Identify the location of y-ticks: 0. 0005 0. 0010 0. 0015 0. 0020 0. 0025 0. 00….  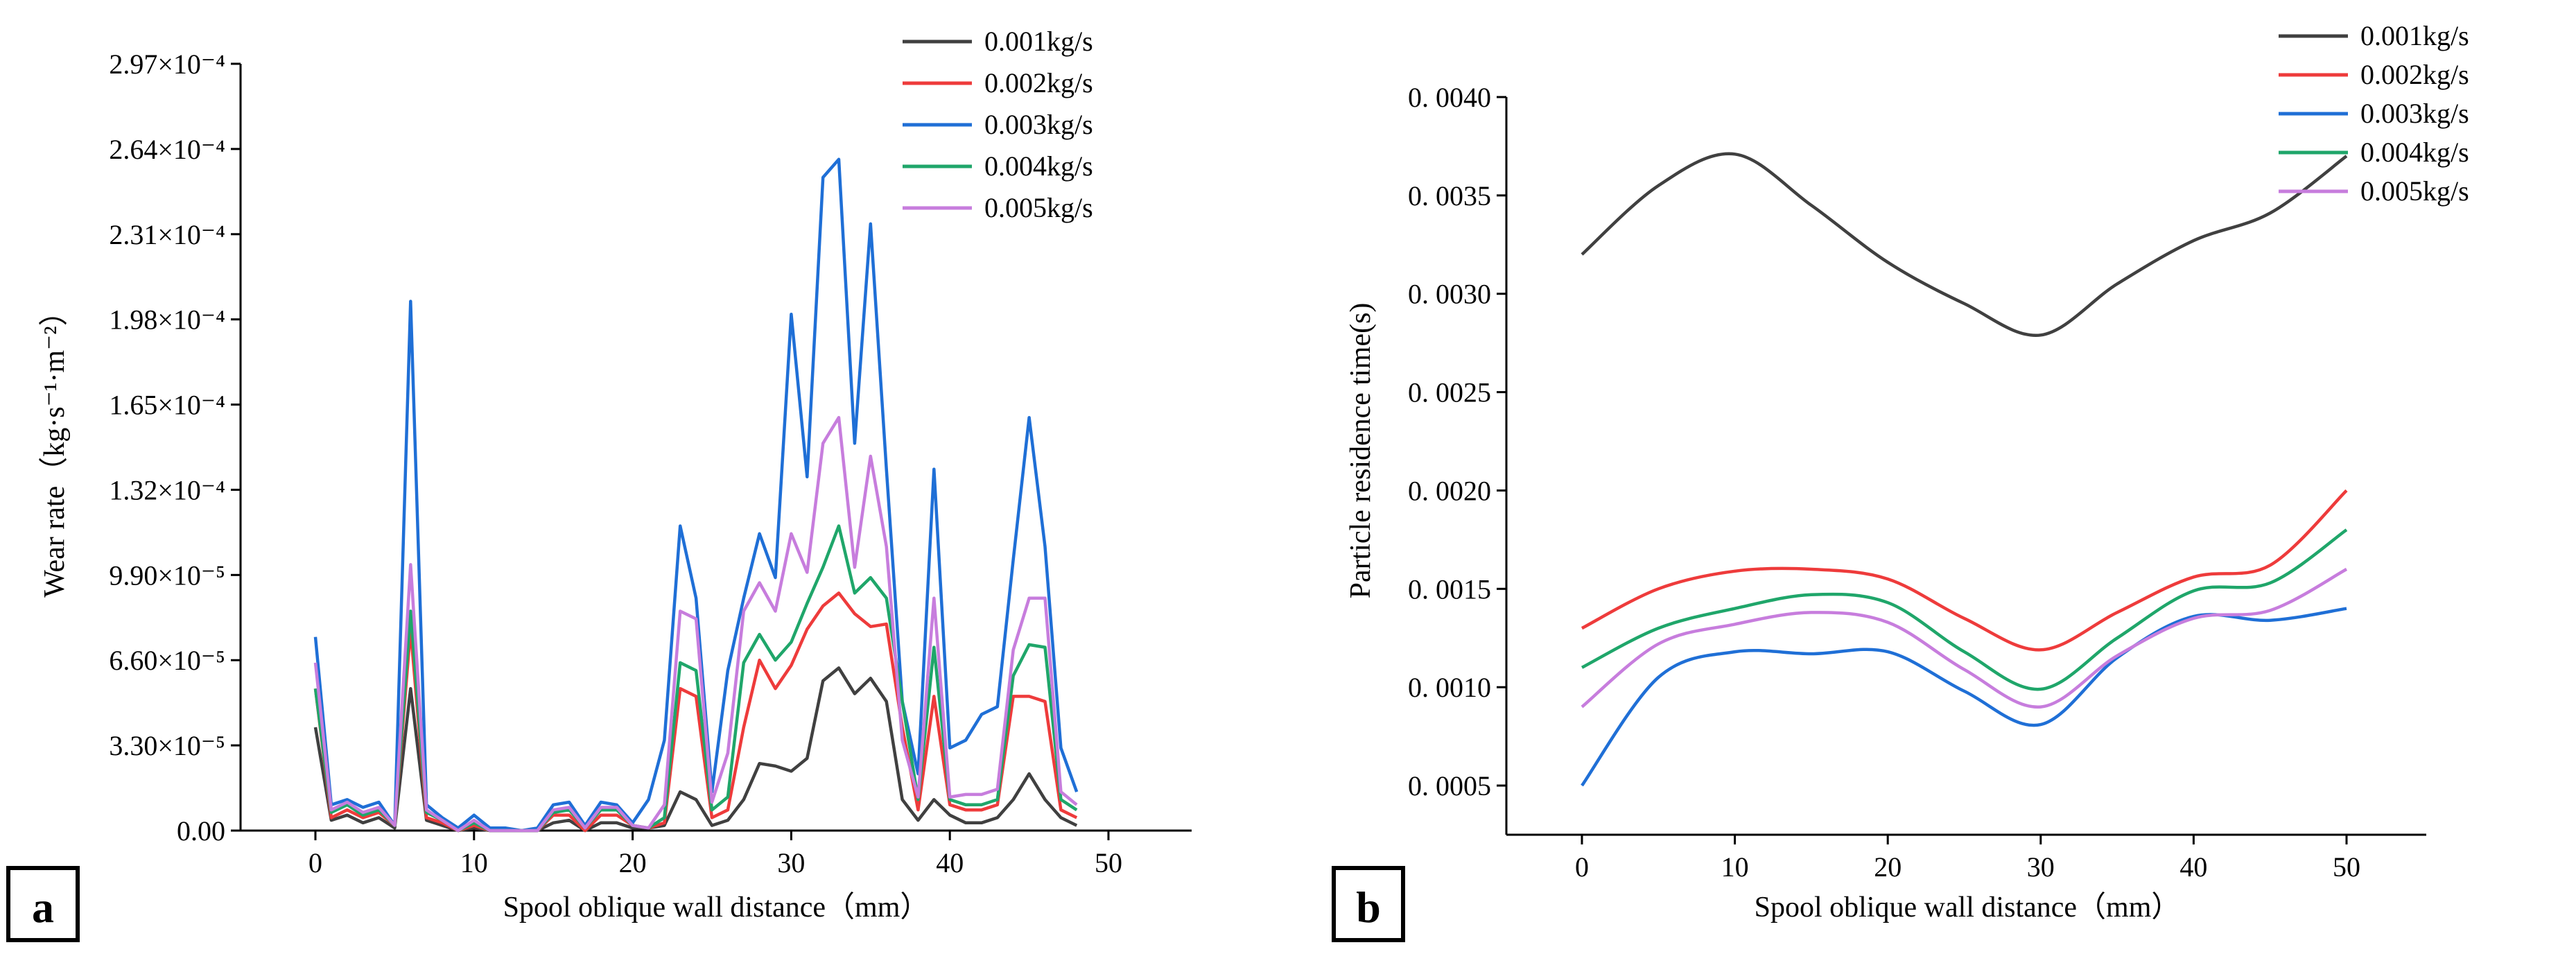
(1457, 441).